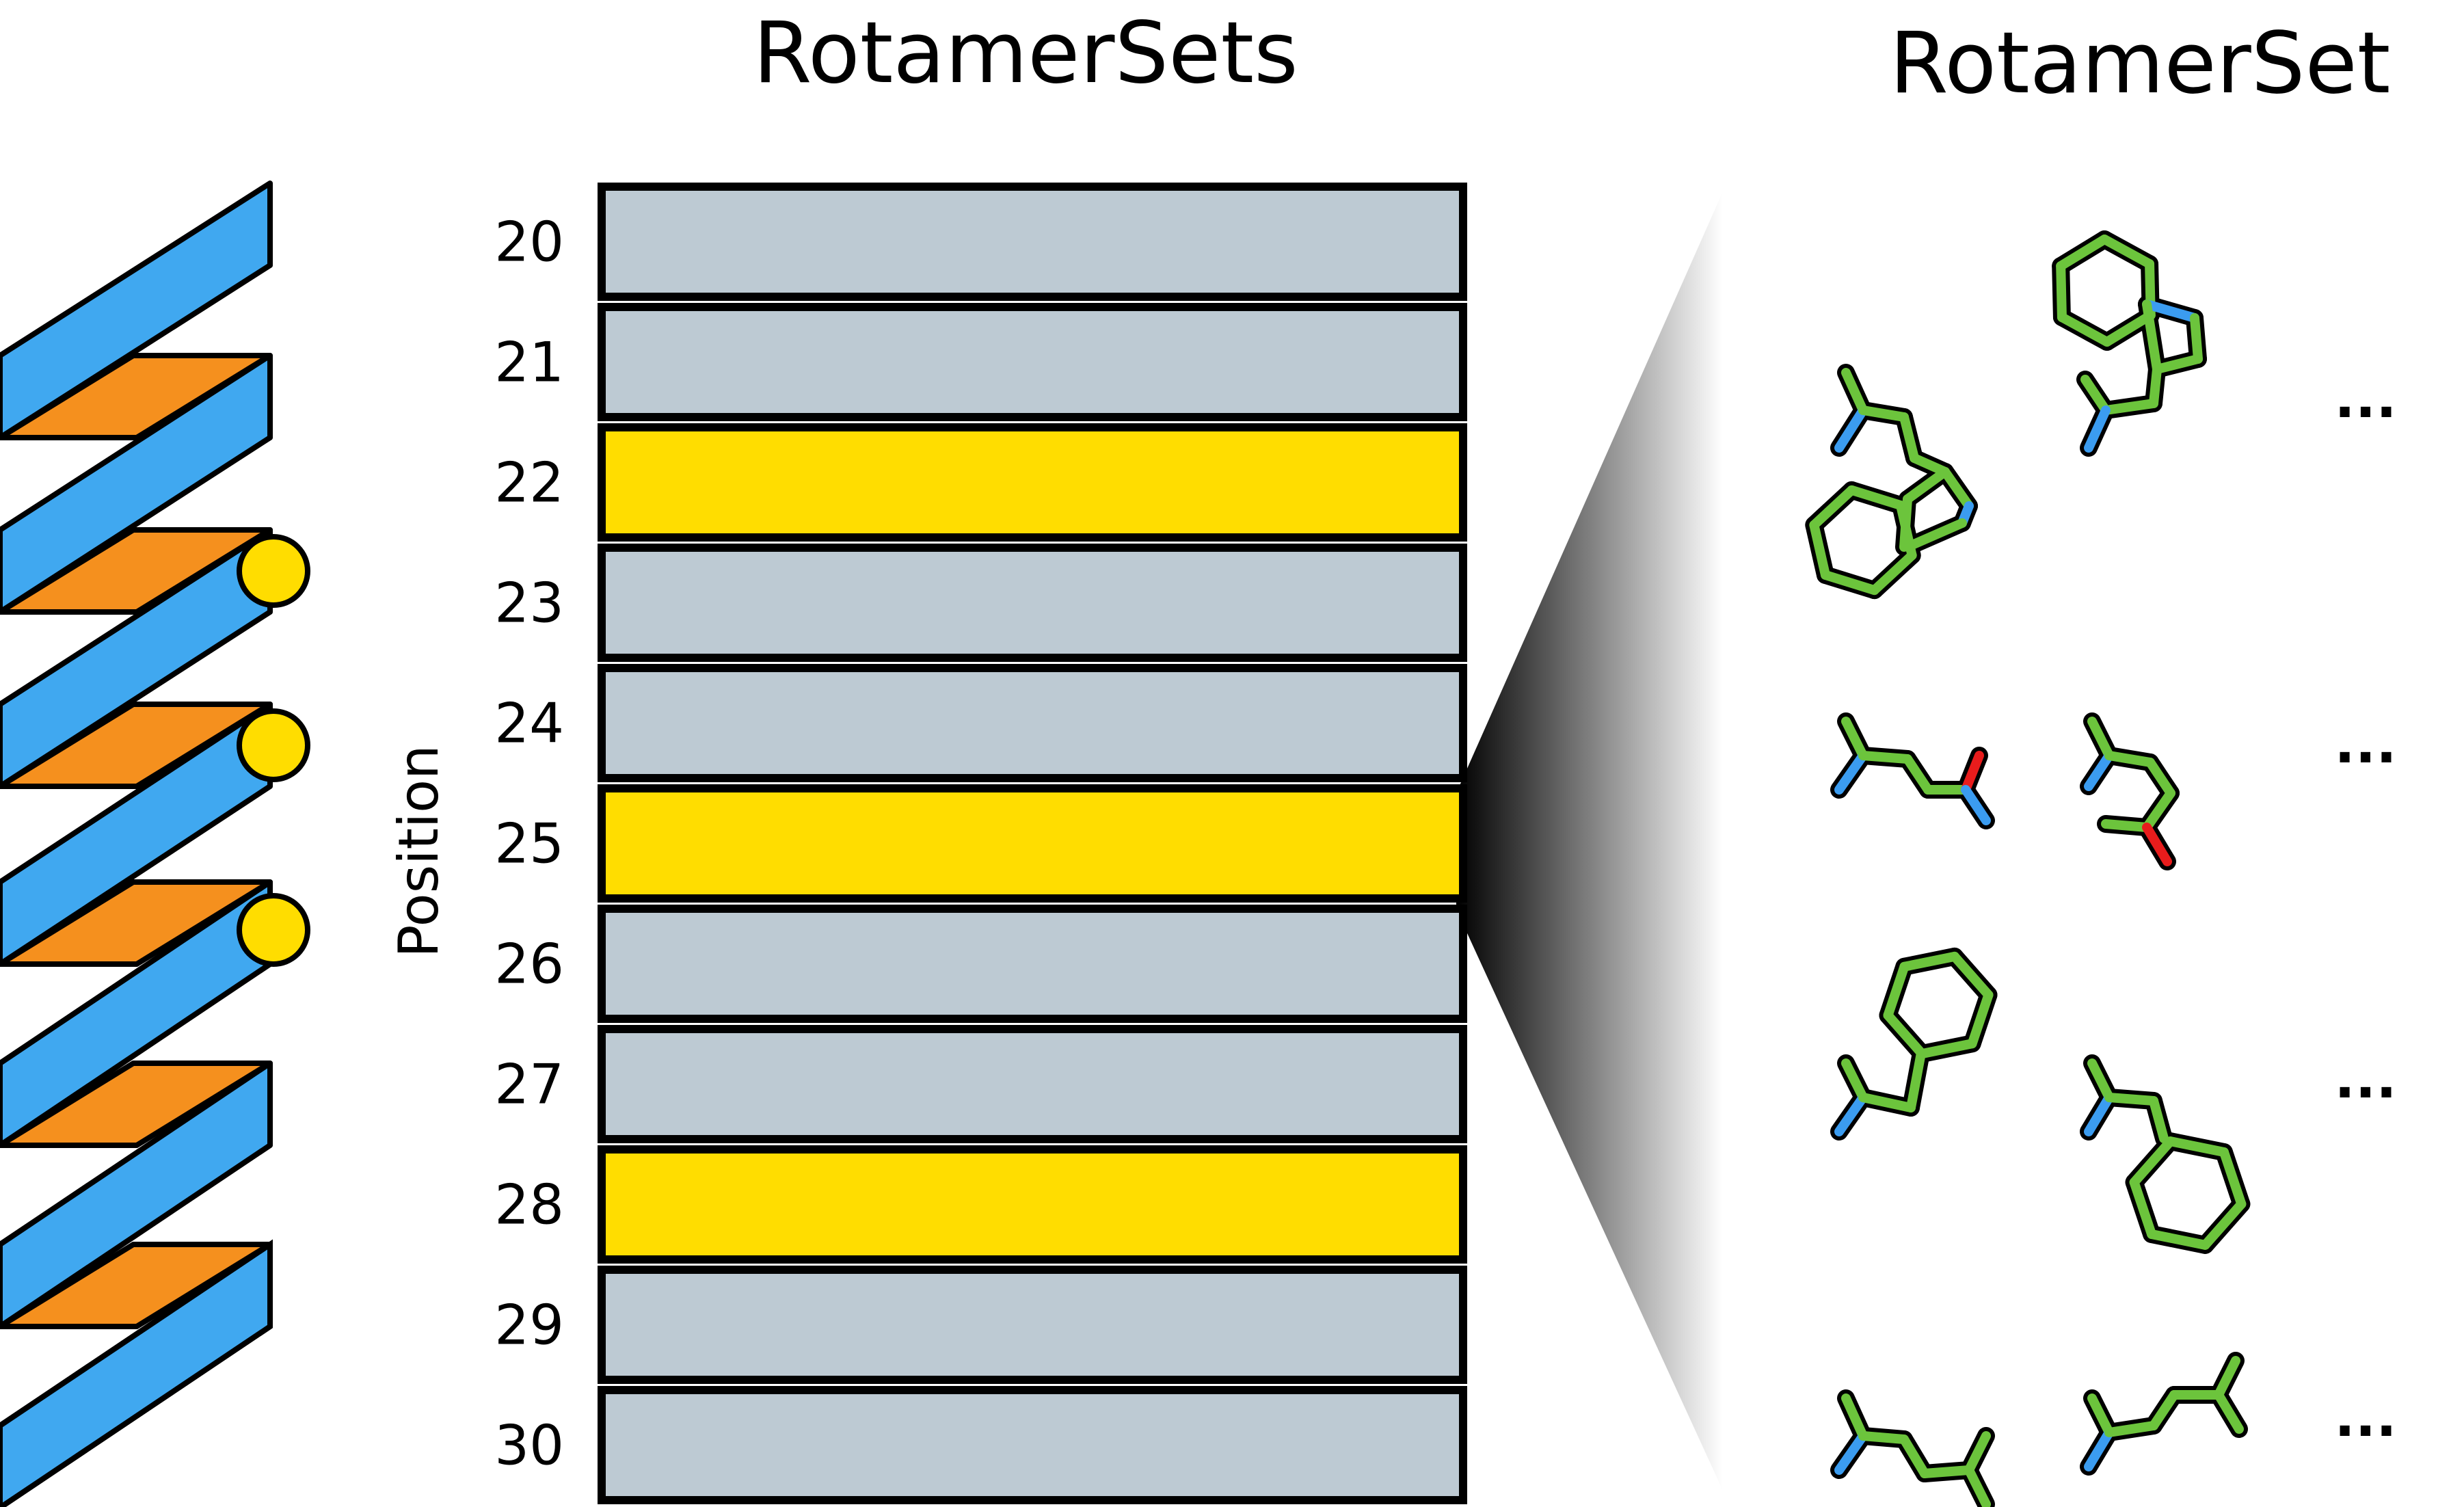 Image resolution: width=2464 pixels, height=1507 pixels. Describe the element at coordinates (529, 965) in the screenshot. I see `position-label: 26` at that location.